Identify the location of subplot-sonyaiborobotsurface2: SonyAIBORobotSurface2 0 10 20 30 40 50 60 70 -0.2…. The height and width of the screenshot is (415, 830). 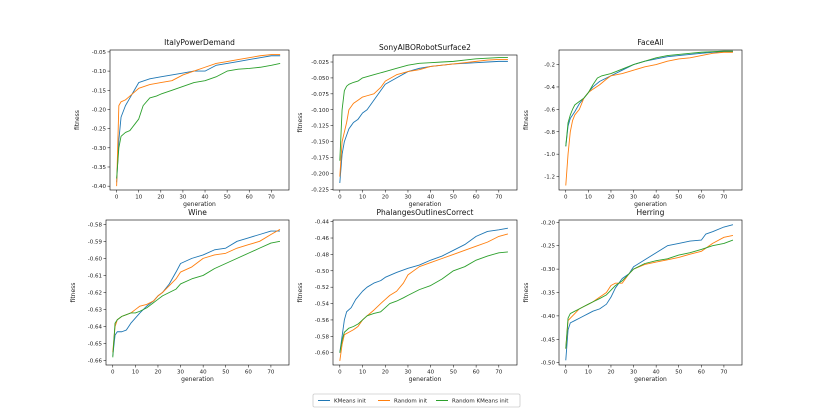
(407, 125).